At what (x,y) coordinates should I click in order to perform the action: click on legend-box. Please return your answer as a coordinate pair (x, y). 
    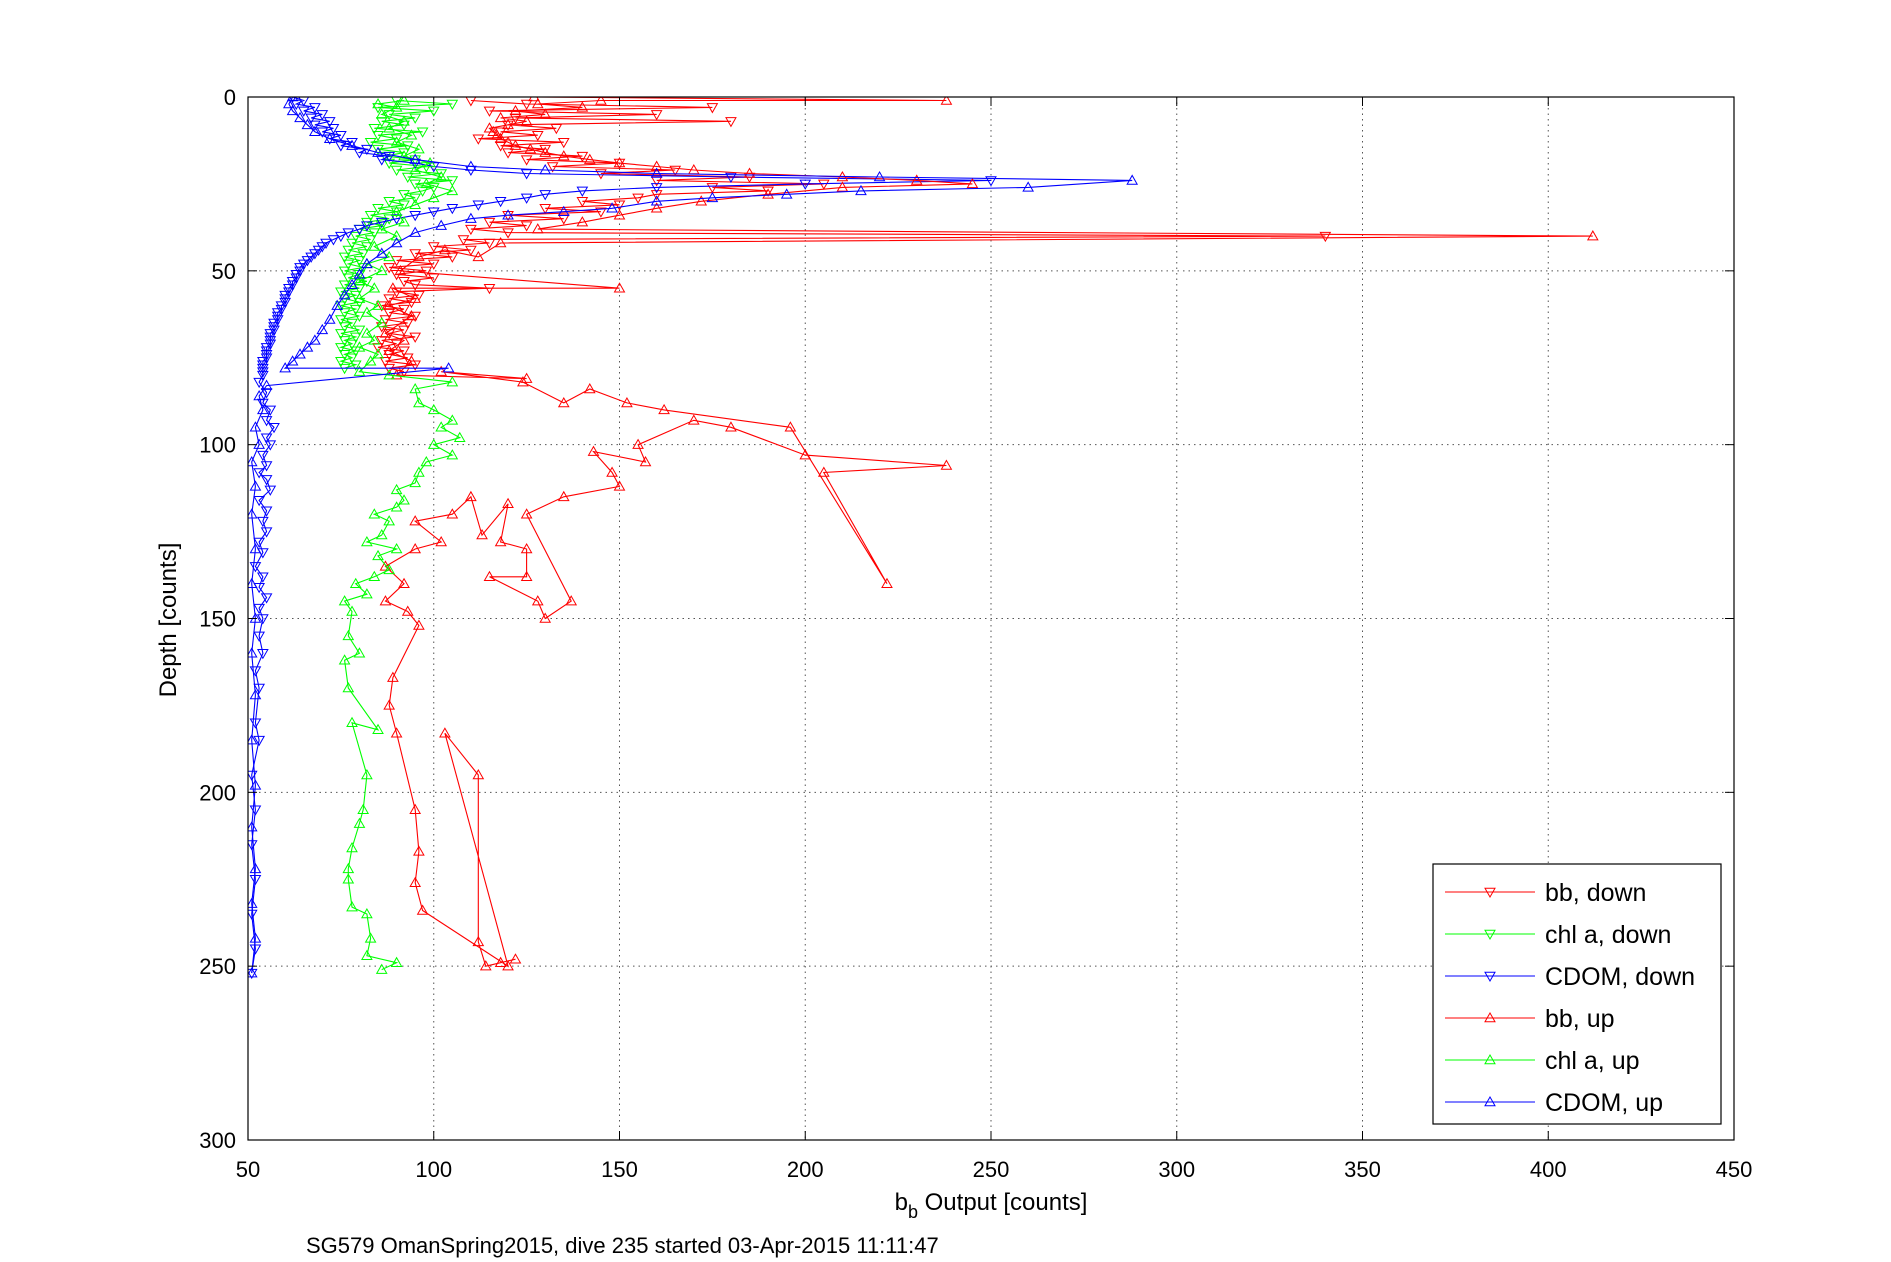
    Looking at the image, I should click on (1577, 994).